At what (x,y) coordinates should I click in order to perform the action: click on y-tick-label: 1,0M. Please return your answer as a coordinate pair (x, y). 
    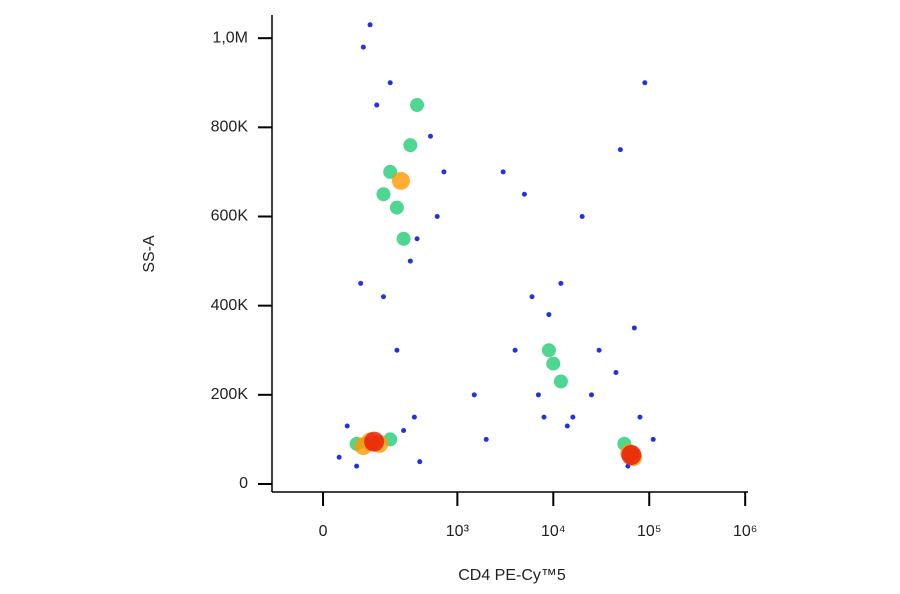
    Looking at the image, I should click on (230, 37).